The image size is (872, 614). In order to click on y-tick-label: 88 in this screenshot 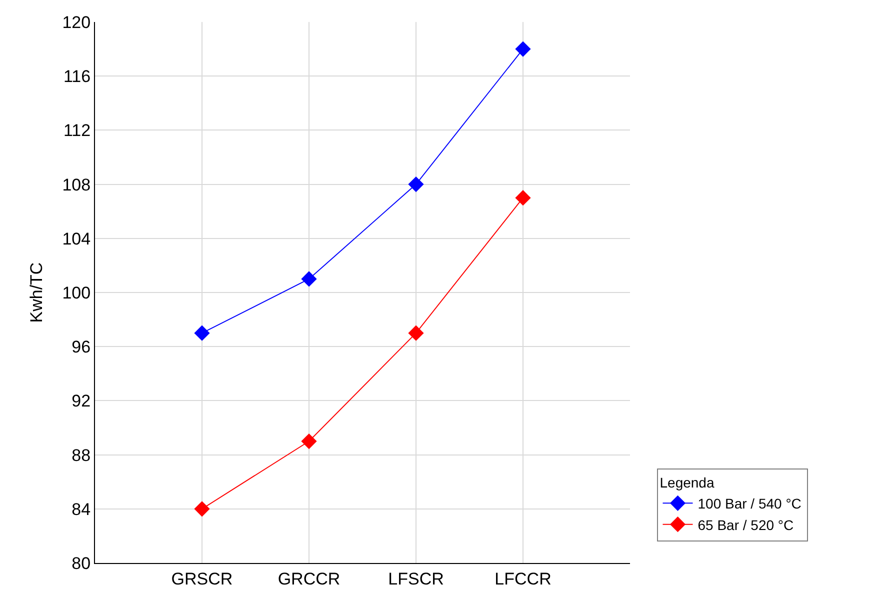, I will do `click(81, 455)`.